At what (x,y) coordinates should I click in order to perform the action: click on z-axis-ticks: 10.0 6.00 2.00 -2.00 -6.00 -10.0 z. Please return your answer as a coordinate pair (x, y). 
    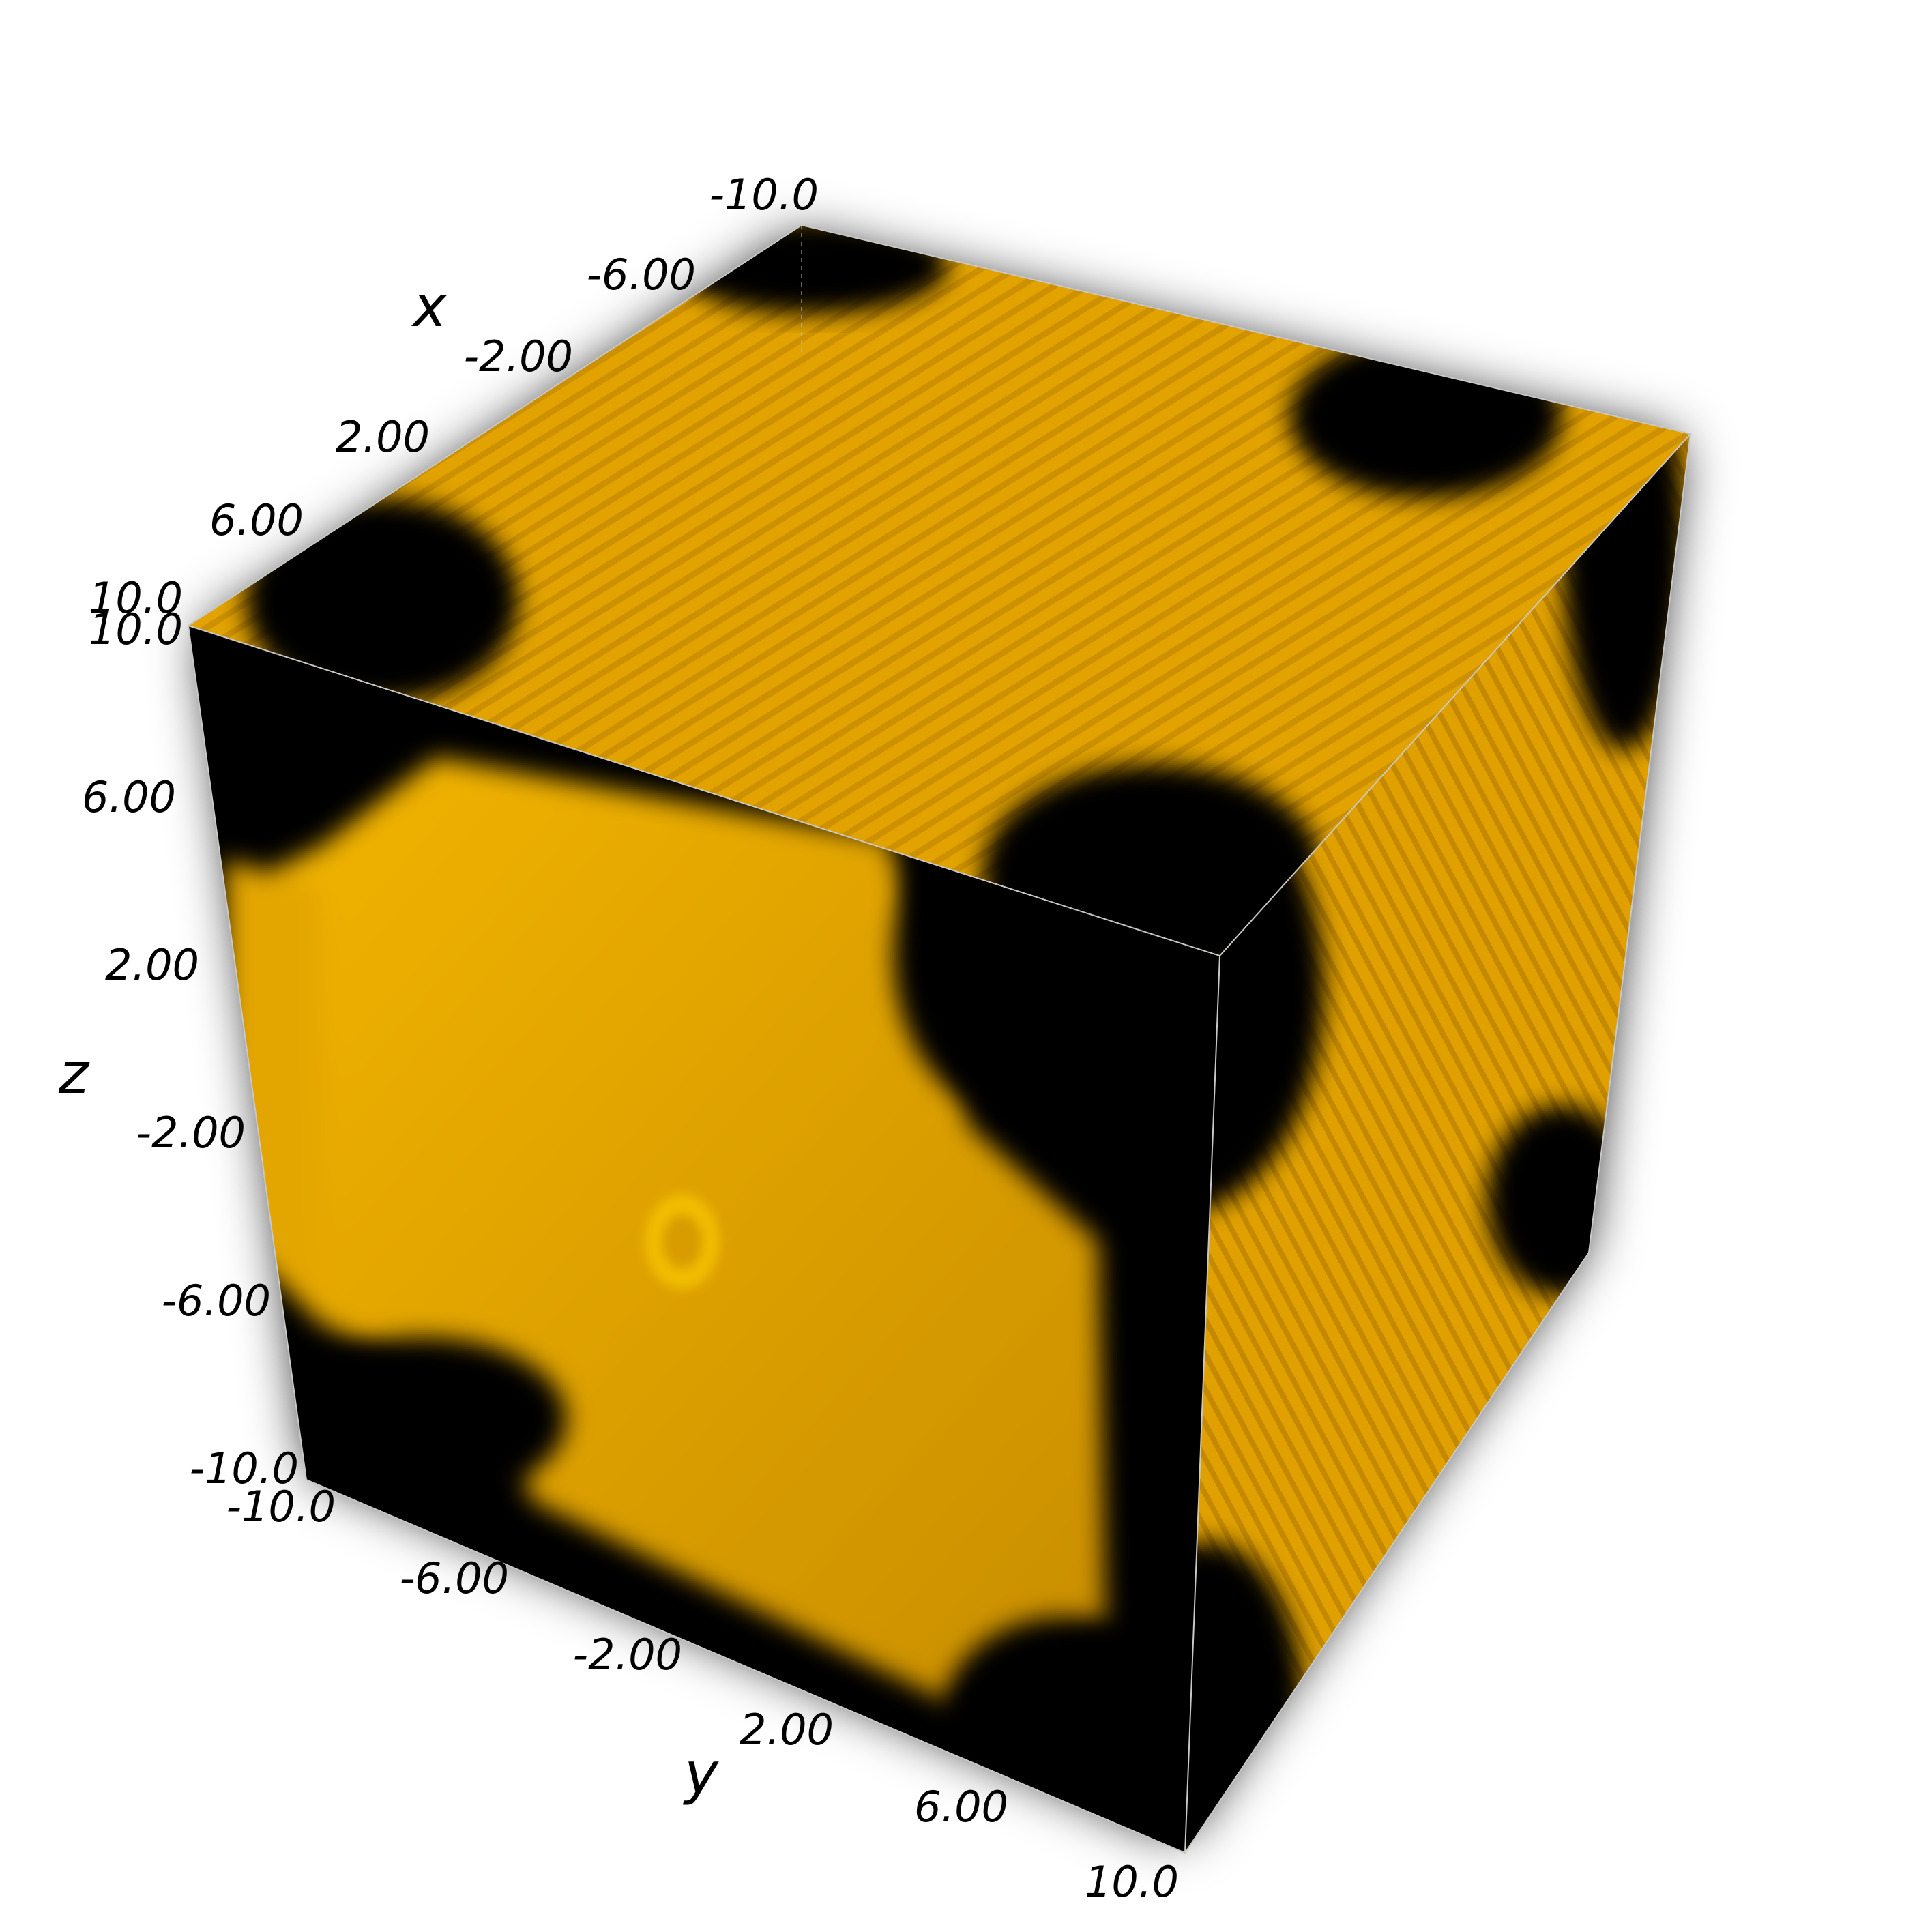
    Looking at the image, I should click on (178, 1048).